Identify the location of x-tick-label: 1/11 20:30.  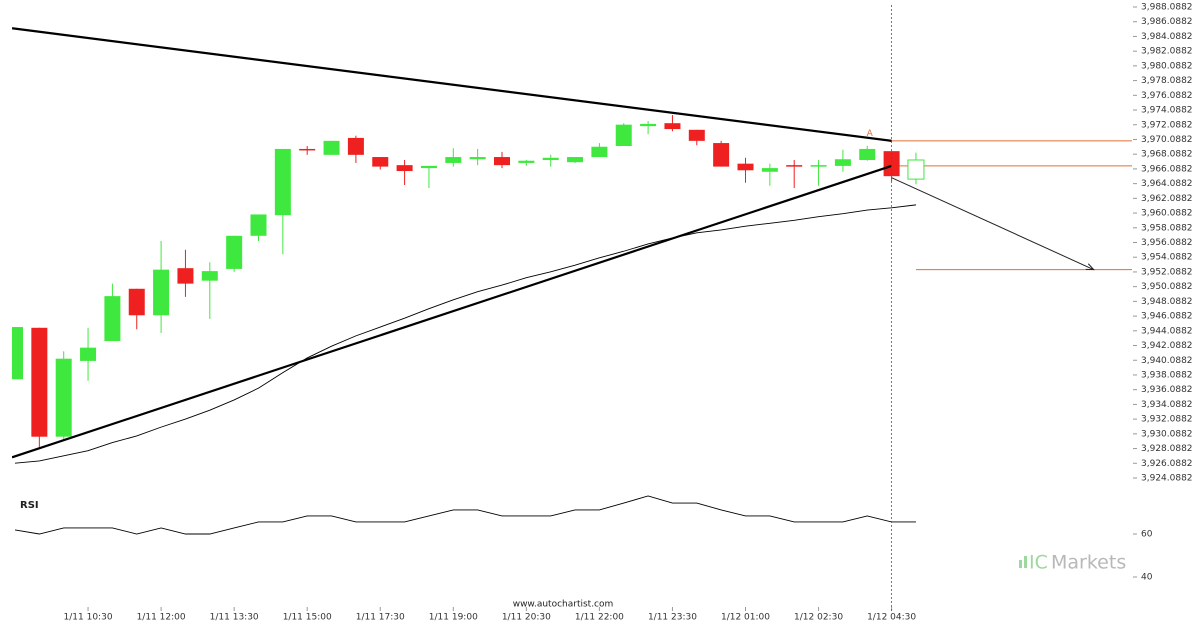
(526, 618).